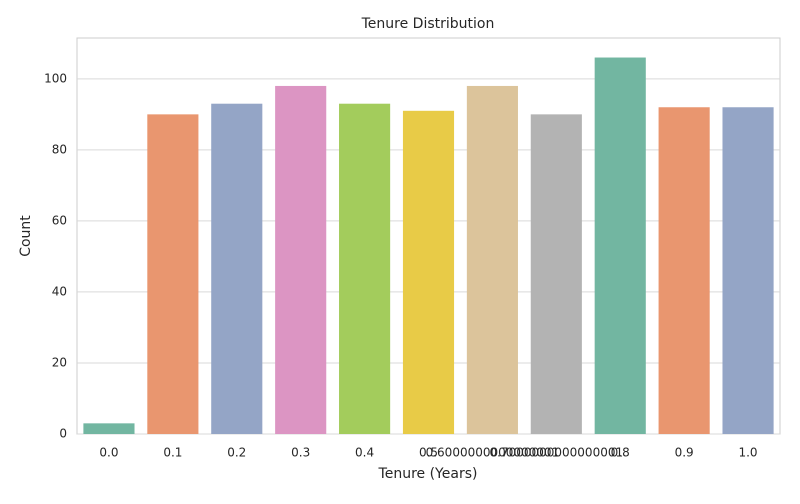  Describe the element at coordinates (747, 453) in the screenshot. I see `x-tick-label: 1.0` at that location.